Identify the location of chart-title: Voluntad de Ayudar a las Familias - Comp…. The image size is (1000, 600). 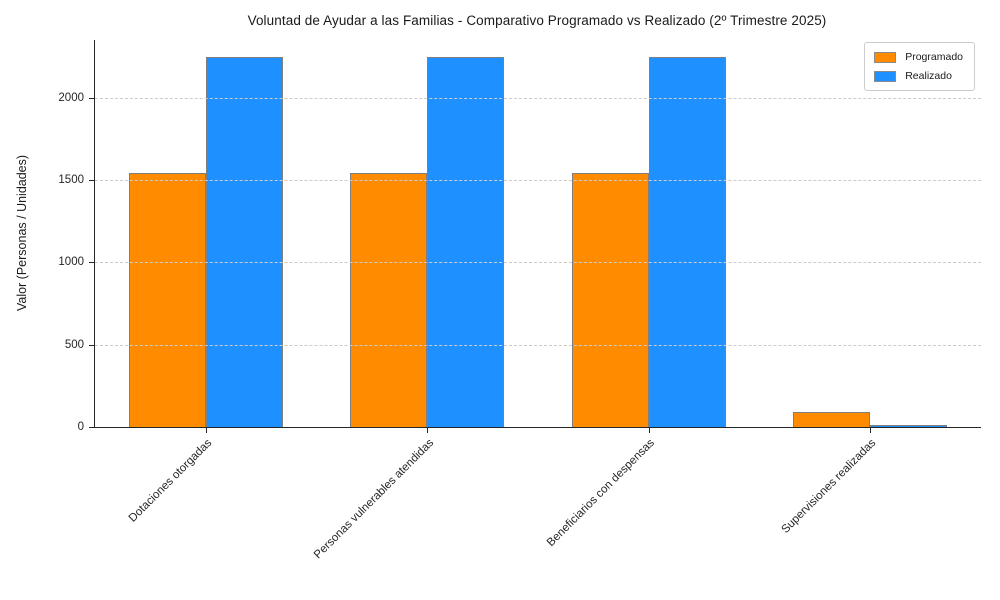
(537, 20).